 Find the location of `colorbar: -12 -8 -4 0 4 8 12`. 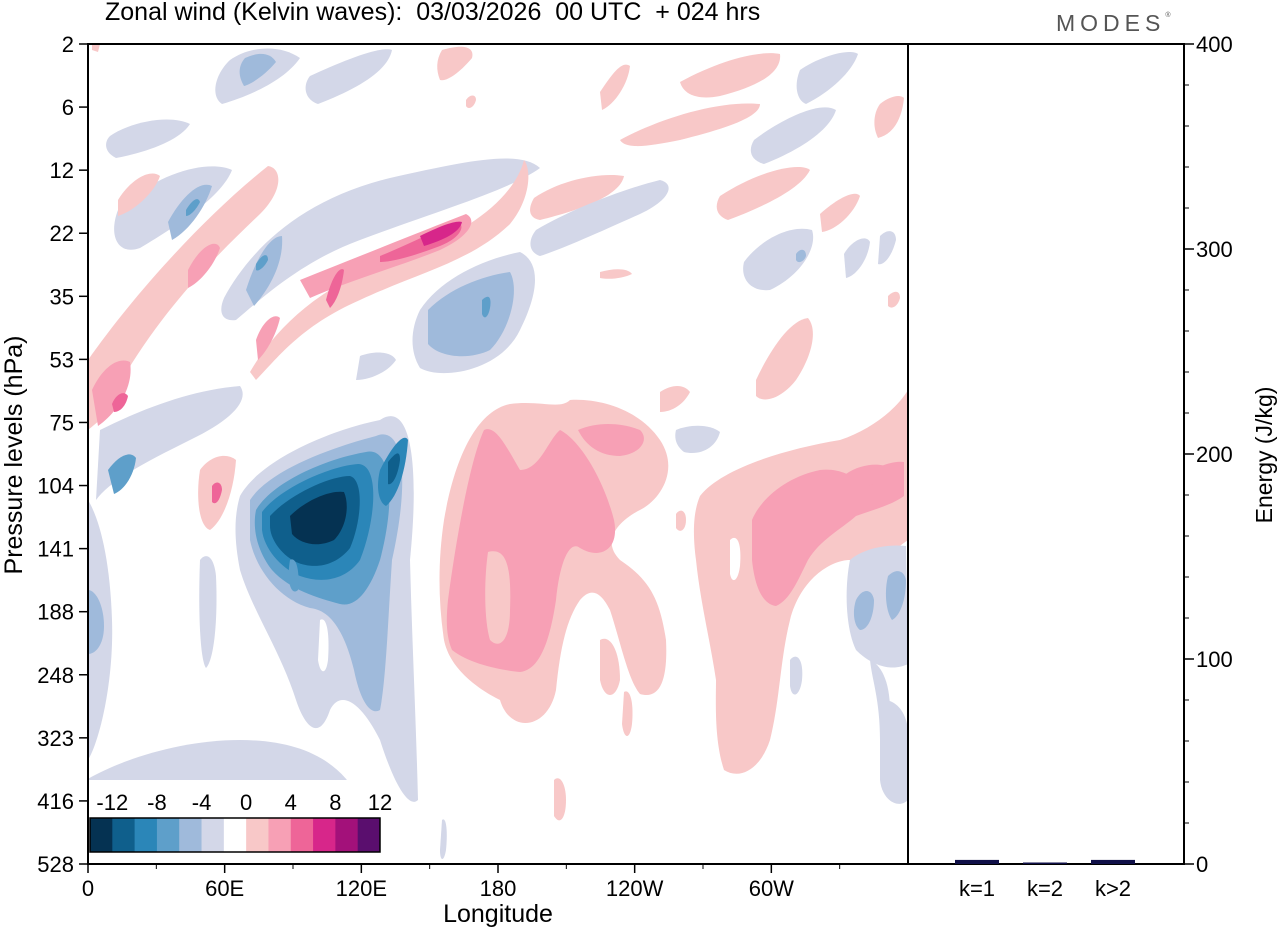

colorbar: -12 -8 -4 0 4 8 12 is located at coordinates (240, 818).